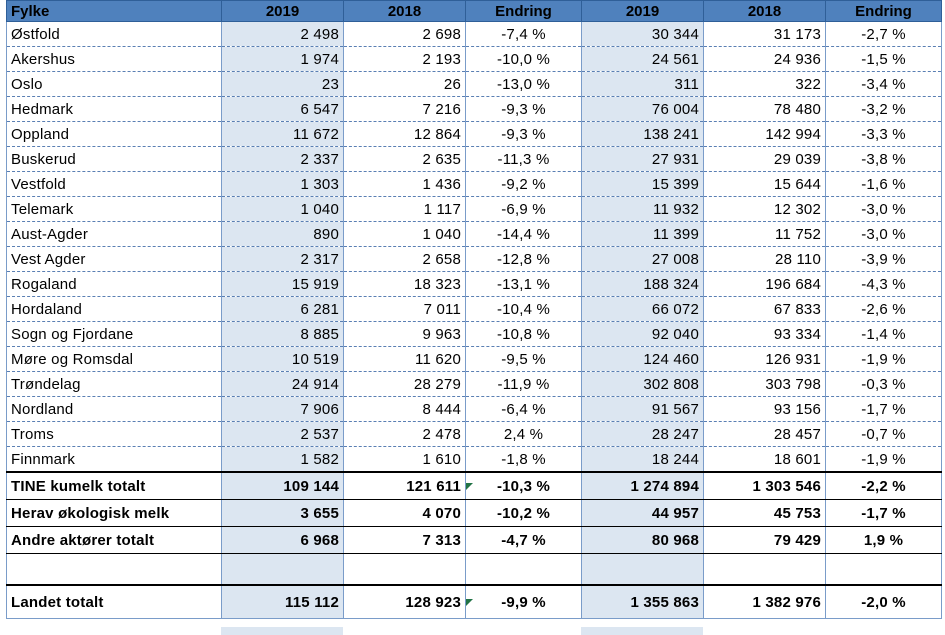 Image resolution: width=945 pixels, height=635 pixels. I want to click on cell-2018-b: 28 457, so click(764, 434).